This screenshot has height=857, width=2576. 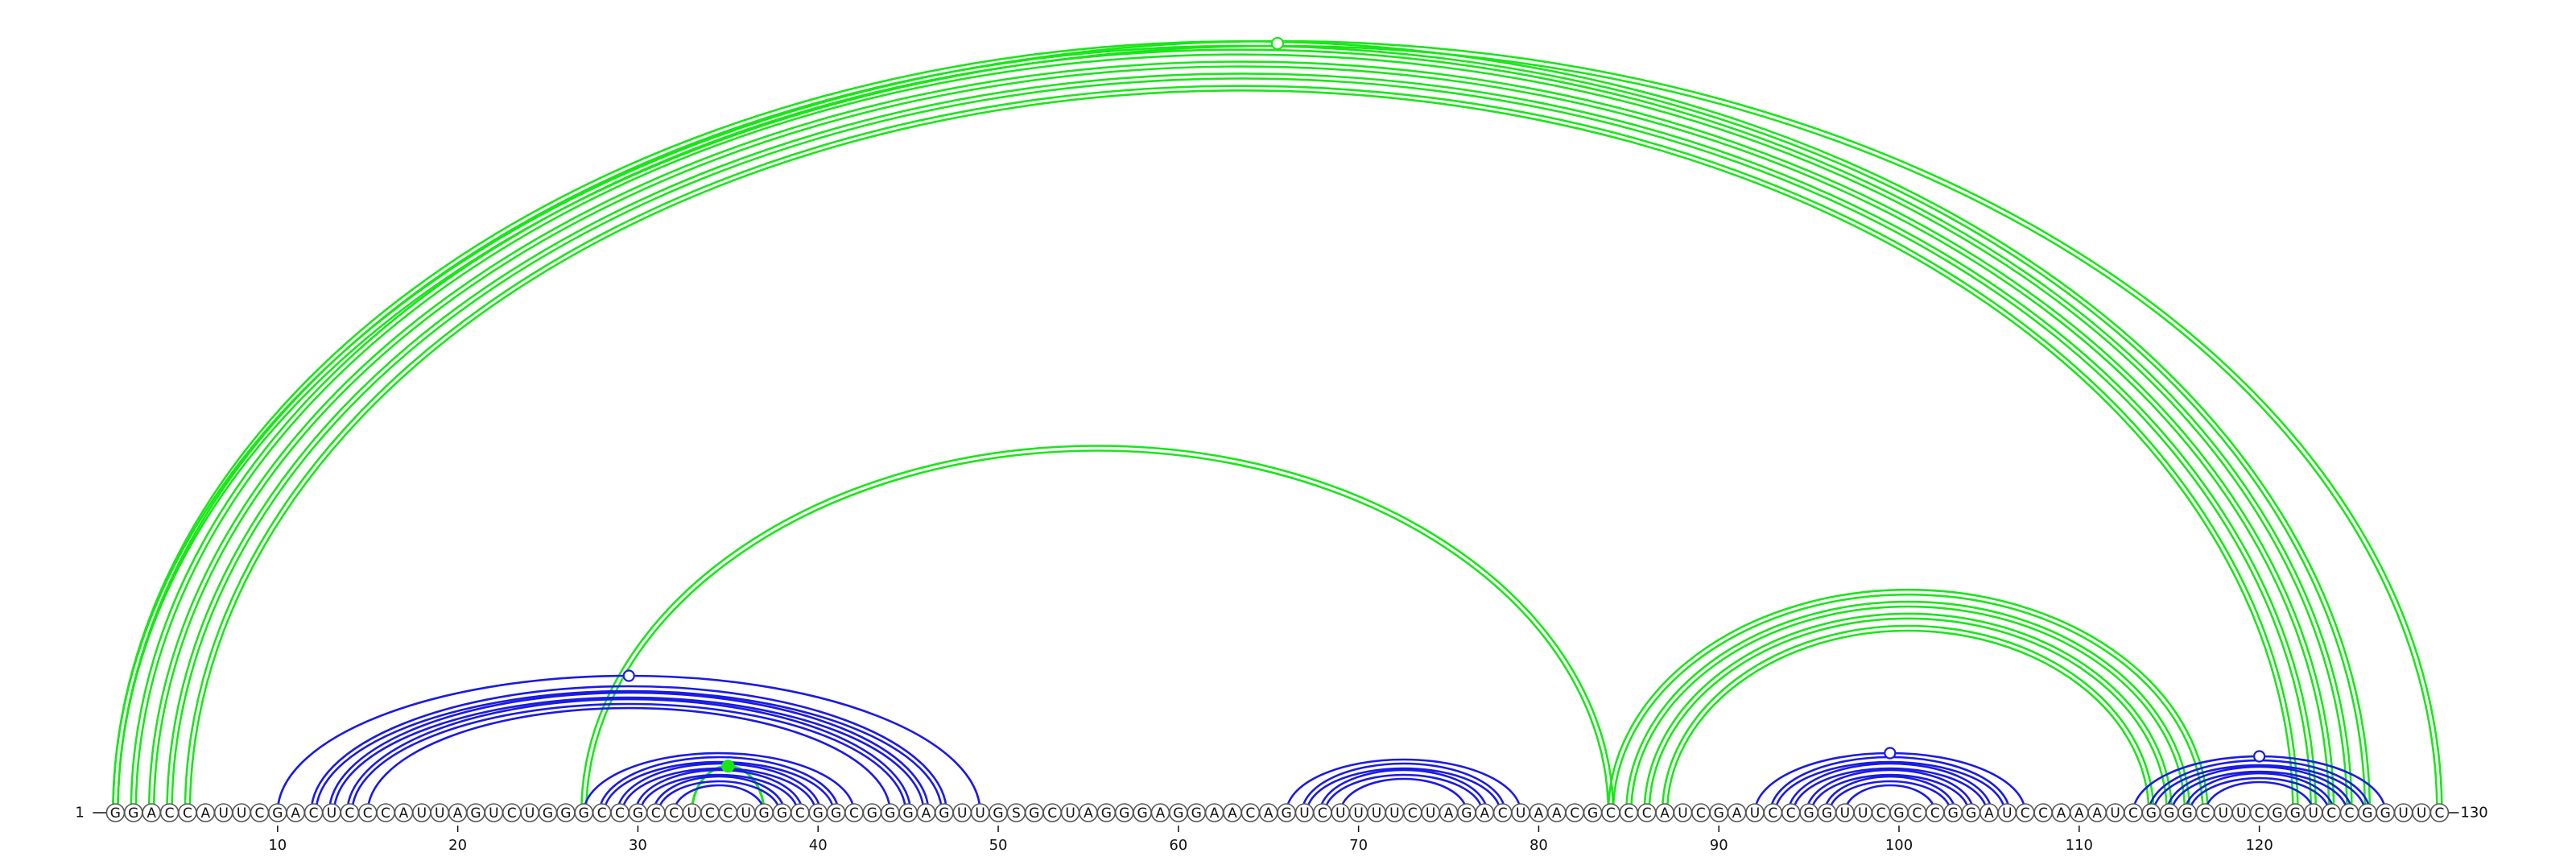 I want to click on nucleotide-89: C, so click(x=1701, y=812).